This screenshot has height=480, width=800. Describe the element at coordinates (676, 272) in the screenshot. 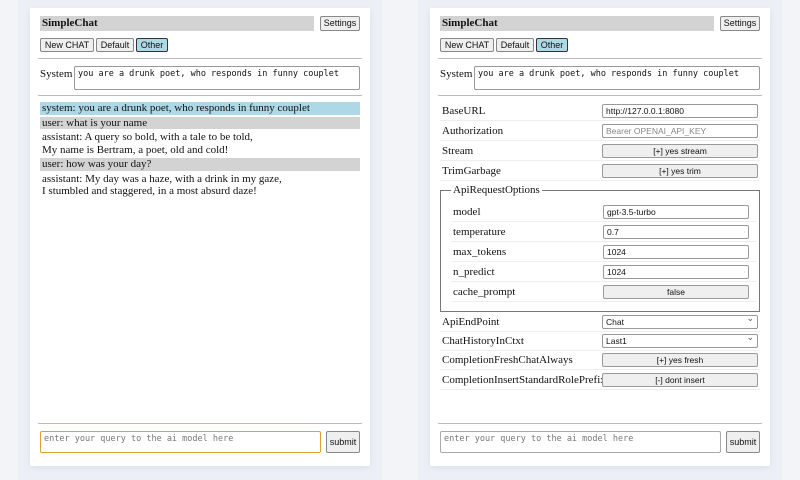

I see `n-predict-input: 1024` at that location.